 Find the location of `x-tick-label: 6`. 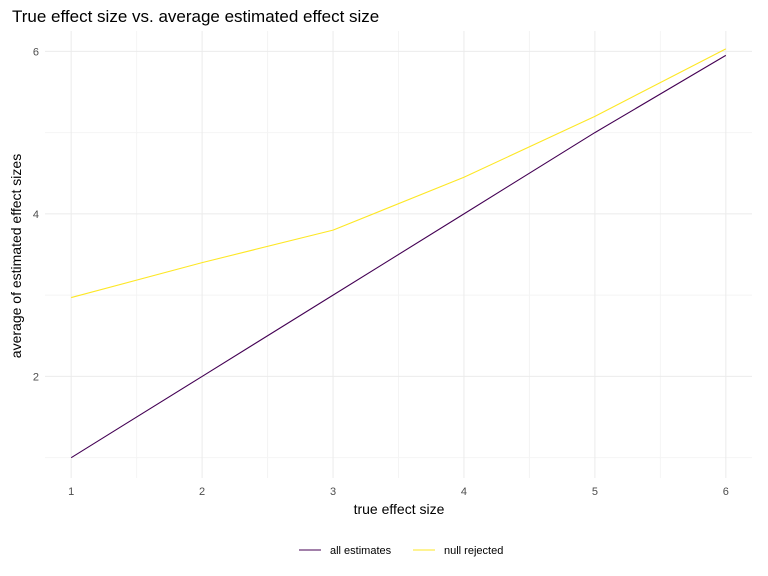

x-tick-label: 6 is located at coordinates (726, 492).